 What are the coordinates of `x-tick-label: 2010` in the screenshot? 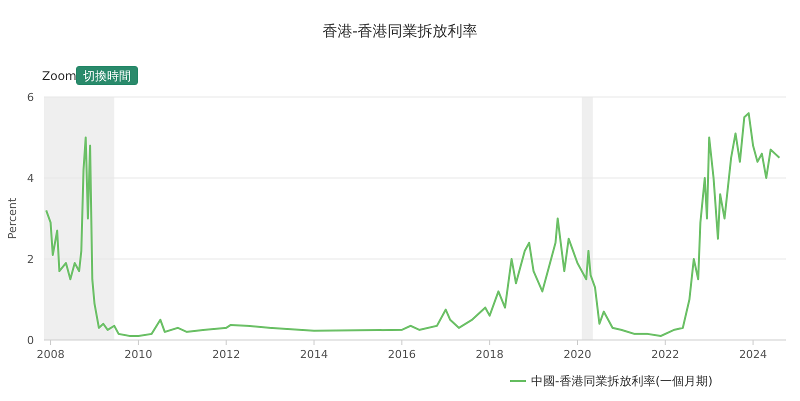 It's located at (138, 354).